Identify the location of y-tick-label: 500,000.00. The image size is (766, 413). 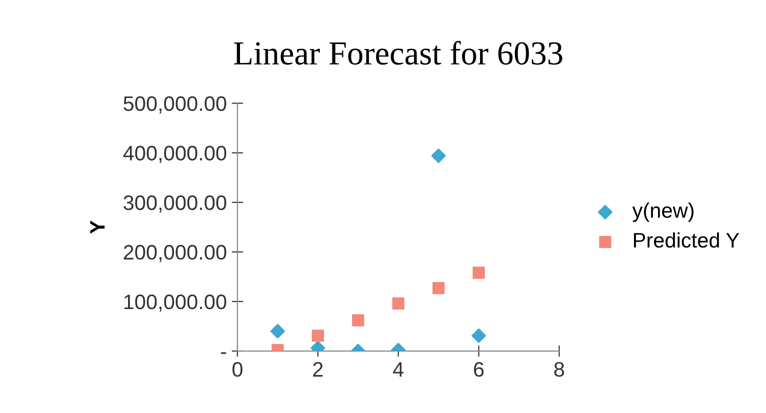
(175, 105).